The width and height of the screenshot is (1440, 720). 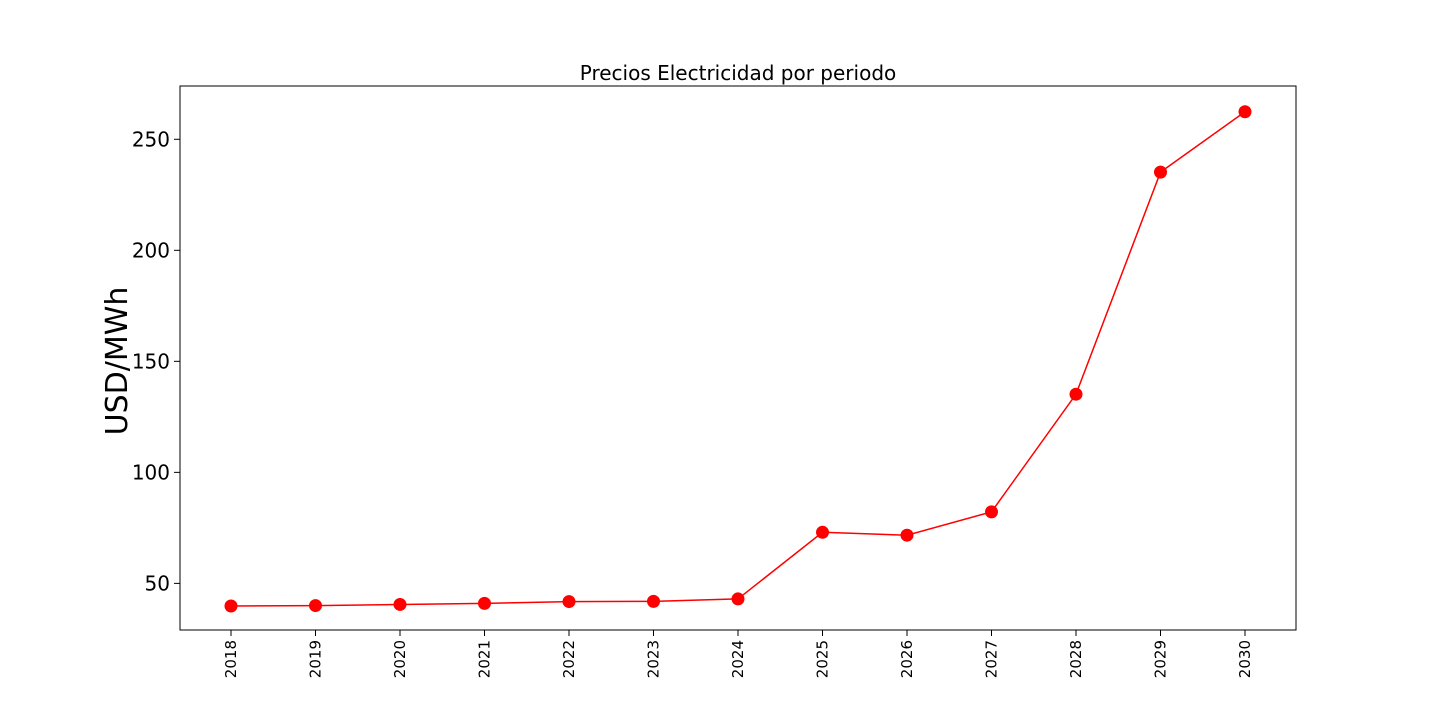 I want to click on y-tick-label: 250, so click(x=151, y=139).